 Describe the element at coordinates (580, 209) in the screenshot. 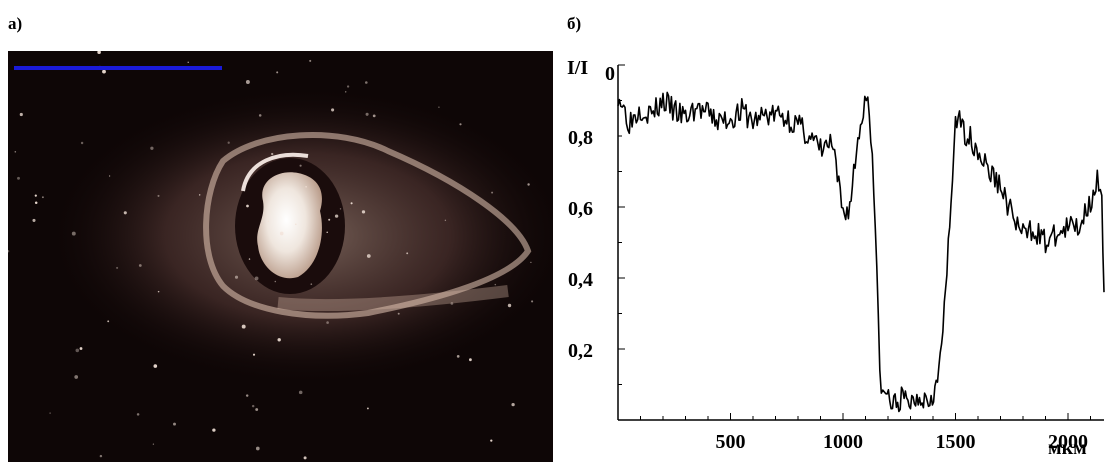

I see `y-tick-label: 0,6` at that location.